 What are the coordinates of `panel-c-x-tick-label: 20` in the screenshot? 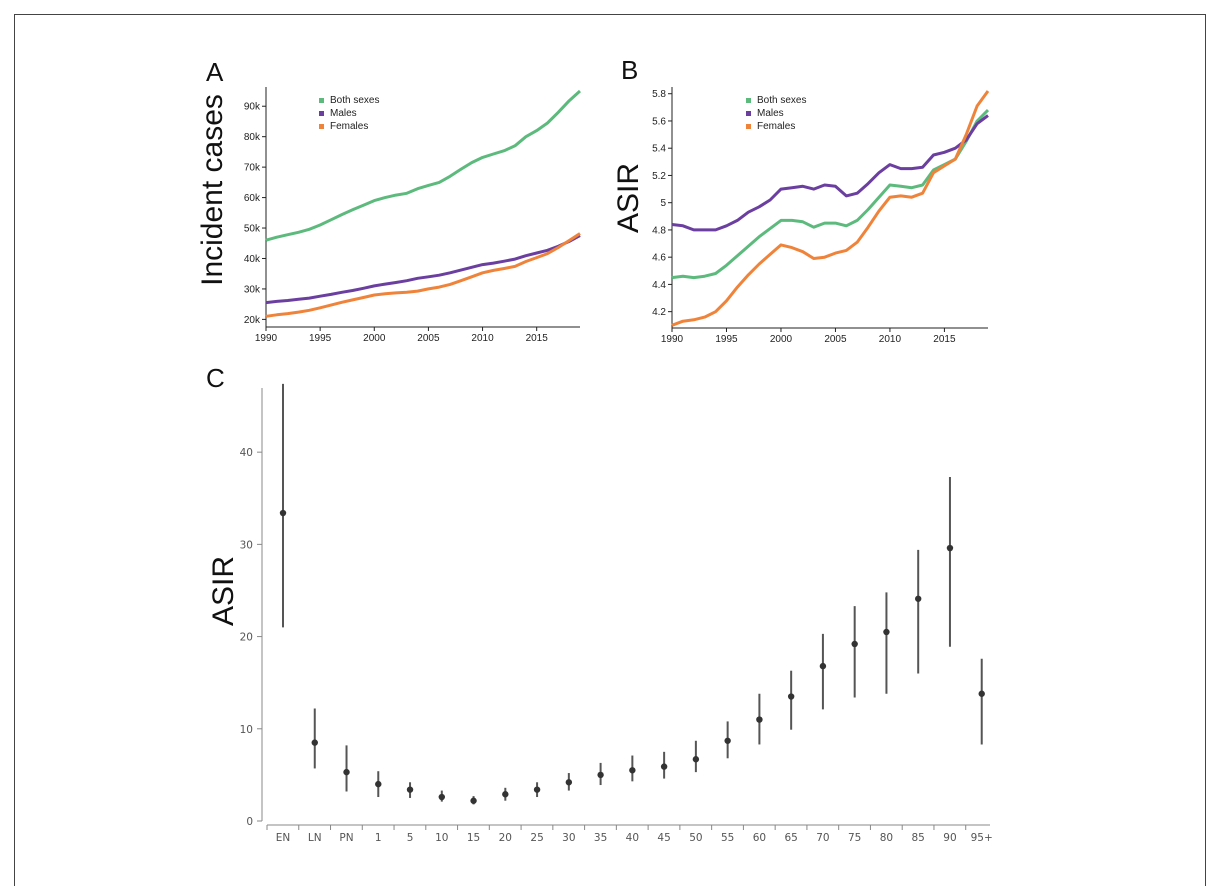 It's located at (505, 838).